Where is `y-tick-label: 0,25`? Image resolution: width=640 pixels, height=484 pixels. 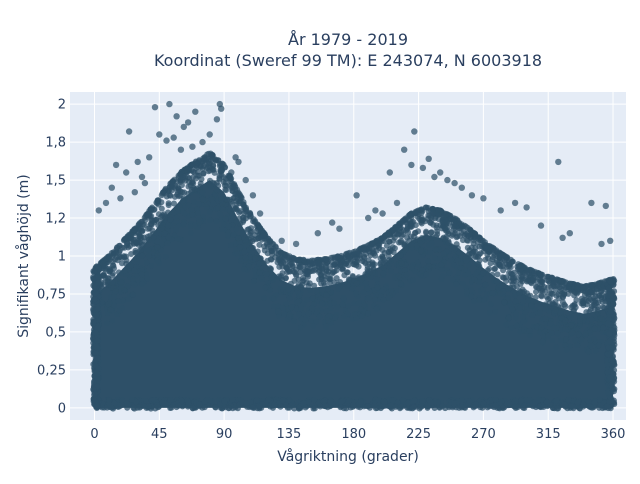
y-tick-label: 0,25 is located at coordinates (51, 370).